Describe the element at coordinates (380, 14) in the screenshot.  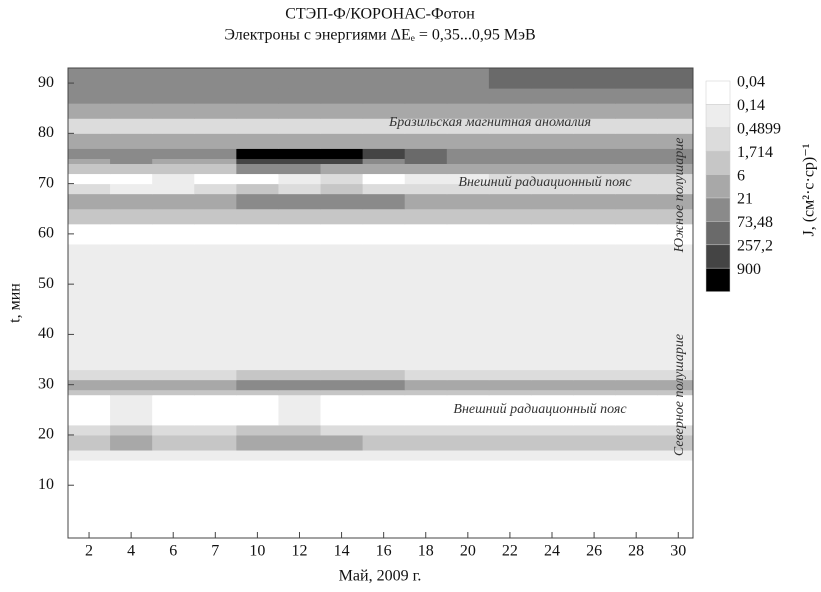
I see `chart-title: СТЭП-Ф/КОРОНАС-Фотон` at that location.